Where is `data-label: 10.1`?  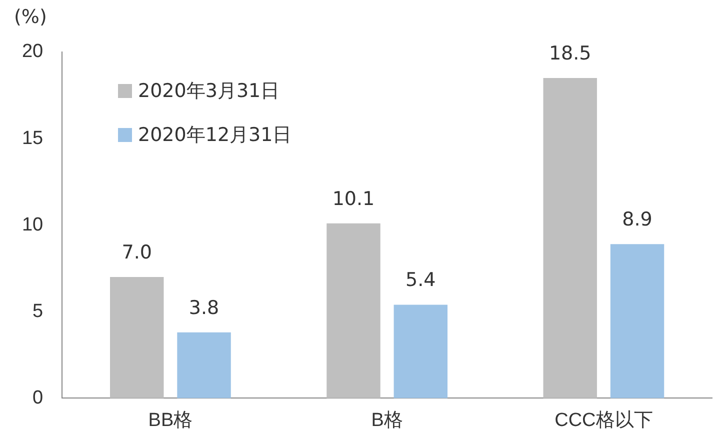
data-label: 10.1 is located at coordinates (353, 199).